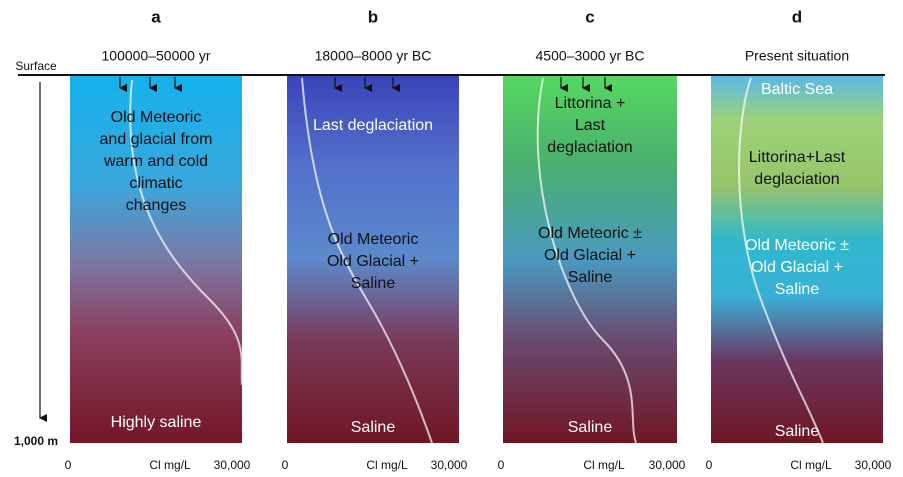  Describe the element at coordinates (156, 16) in the screenshot. I see `panel-letter: a` at that location.